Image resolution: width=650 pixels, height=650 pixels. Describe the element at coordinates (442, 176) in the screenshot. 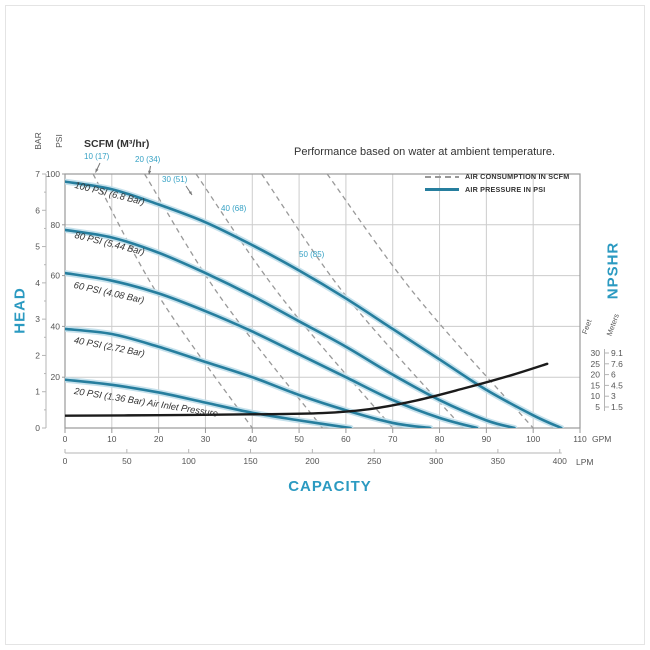

I see `dashed-line-sample-icon` at that location.